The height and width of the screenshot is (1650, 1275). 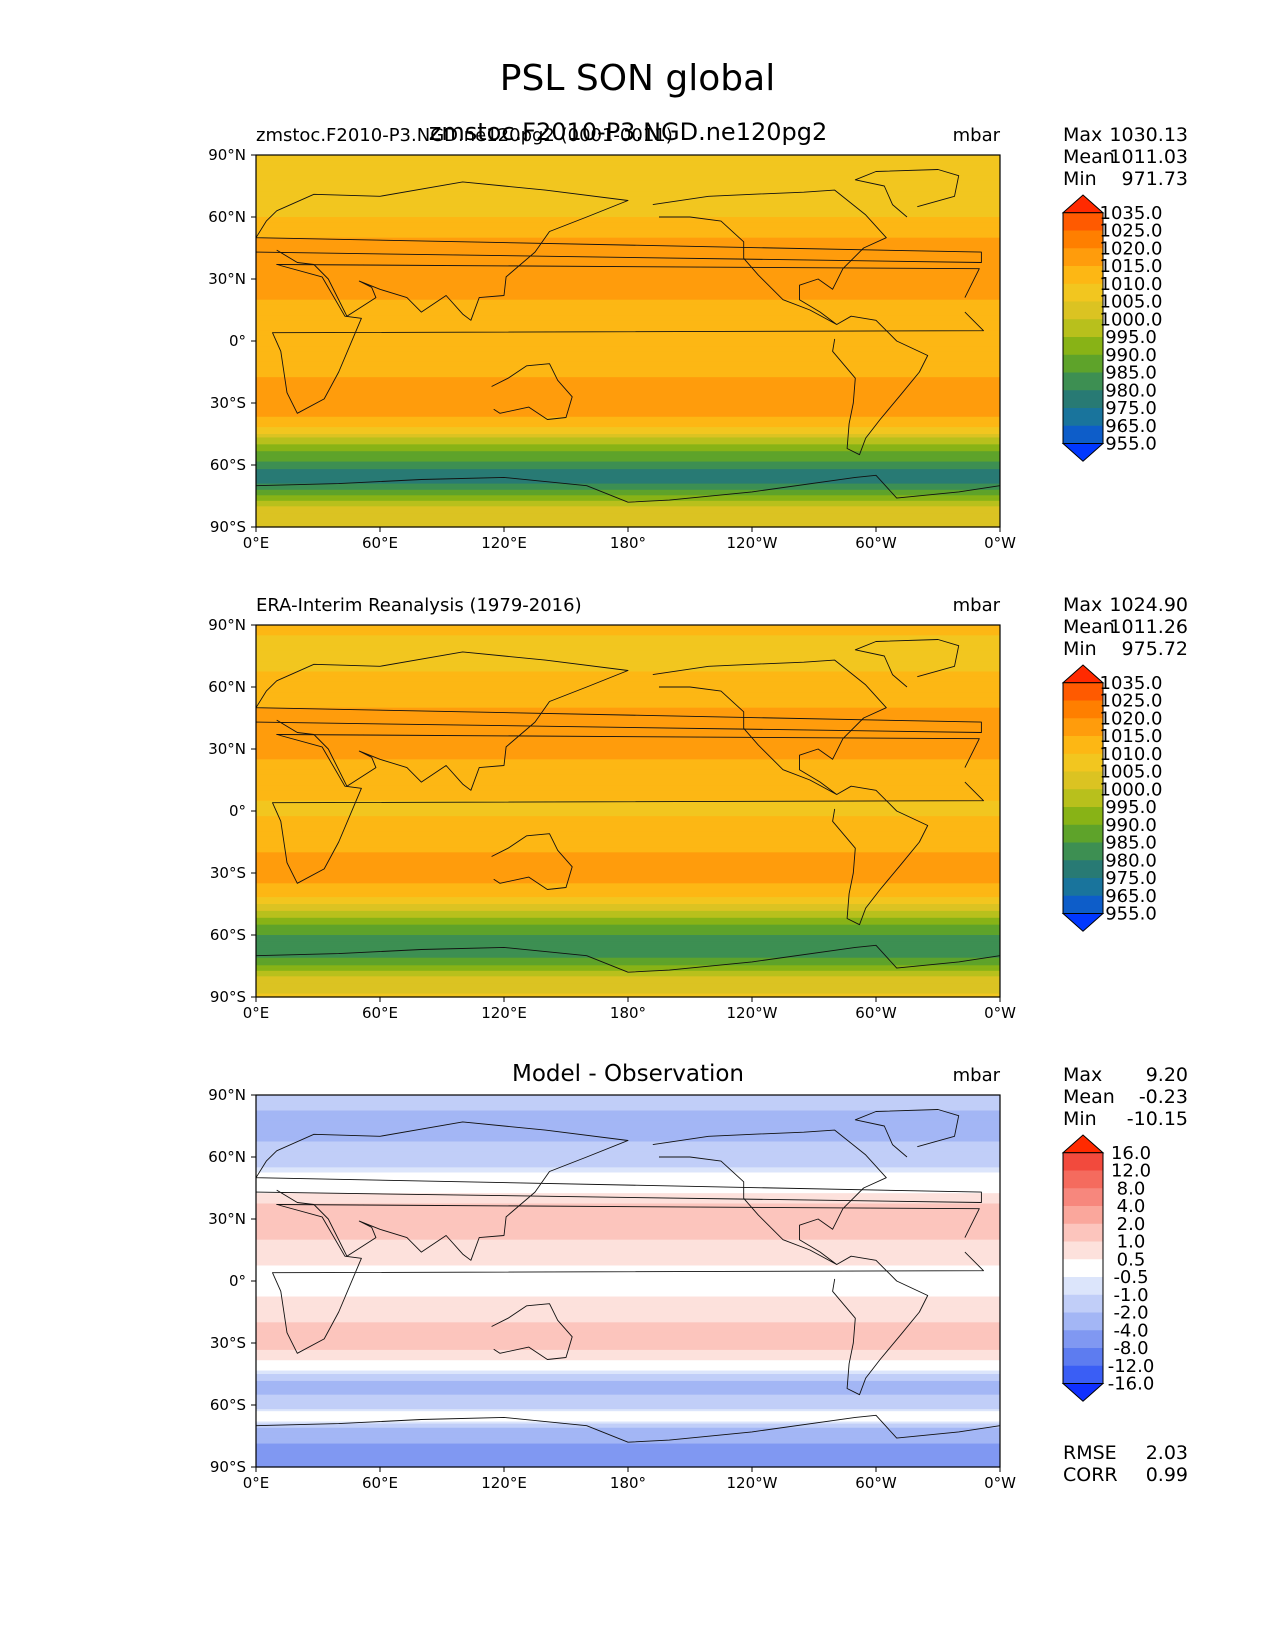 What do you see at coordinates (1131, 319) in the screenshot?
I see `colorbar-level-label: 1000.0` at bounding box center [1131, 319].